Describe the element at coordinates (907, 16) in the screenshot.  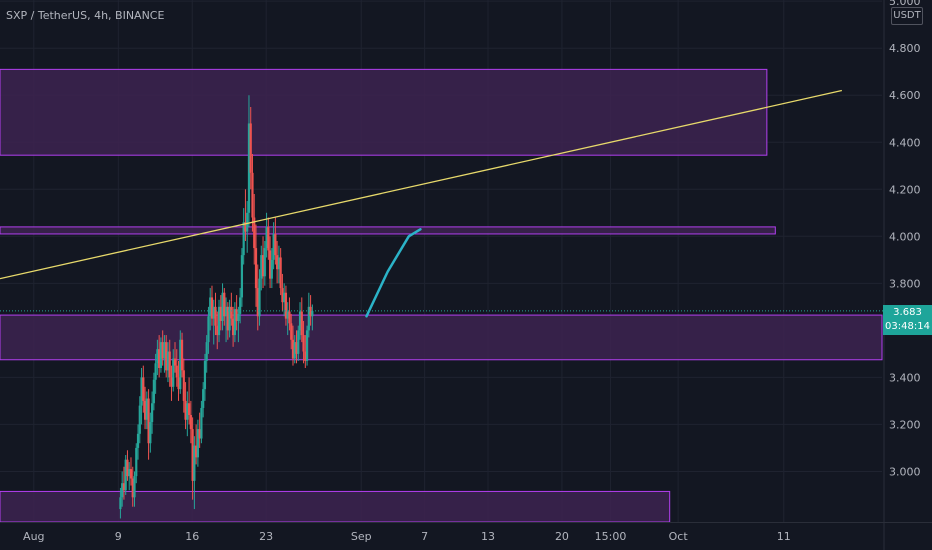
I see `currency-unit-button: USDT` at that location.